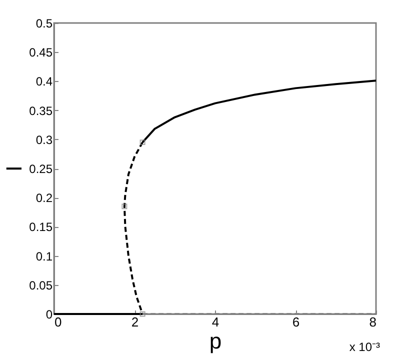 This screenshot has width=415, height=359. Describe the element at coordinates (216, 322) in the screenshot. I see `x-tick-label: 4` at that location.